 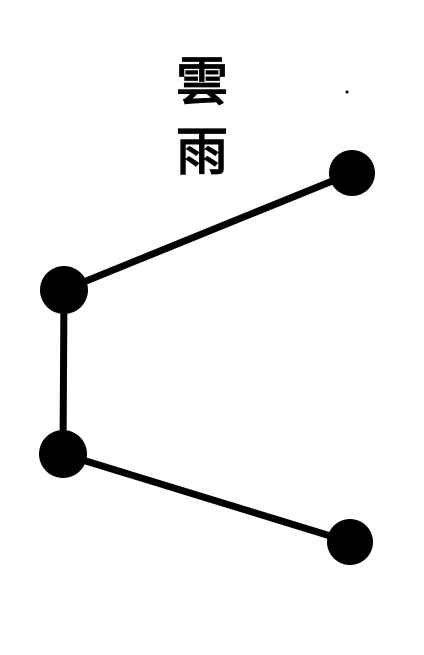 I want to click on node-lower-left, so click(x=63, y=454).